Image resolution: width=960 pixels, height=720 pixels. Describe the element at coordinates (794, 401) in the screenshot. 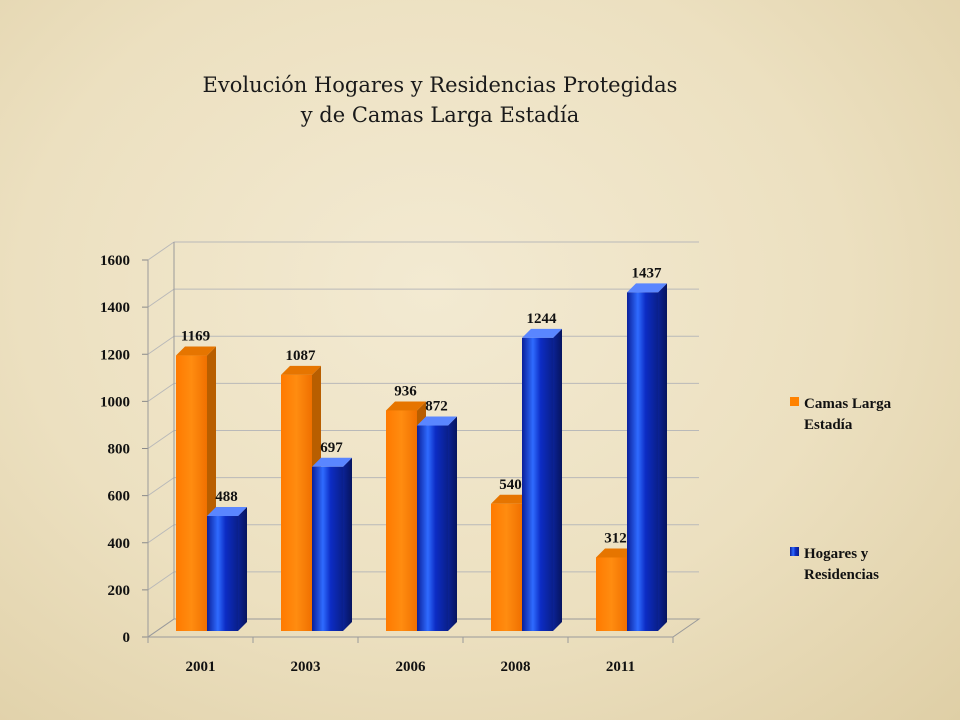

I see `legend-swatch-camas` at that location.